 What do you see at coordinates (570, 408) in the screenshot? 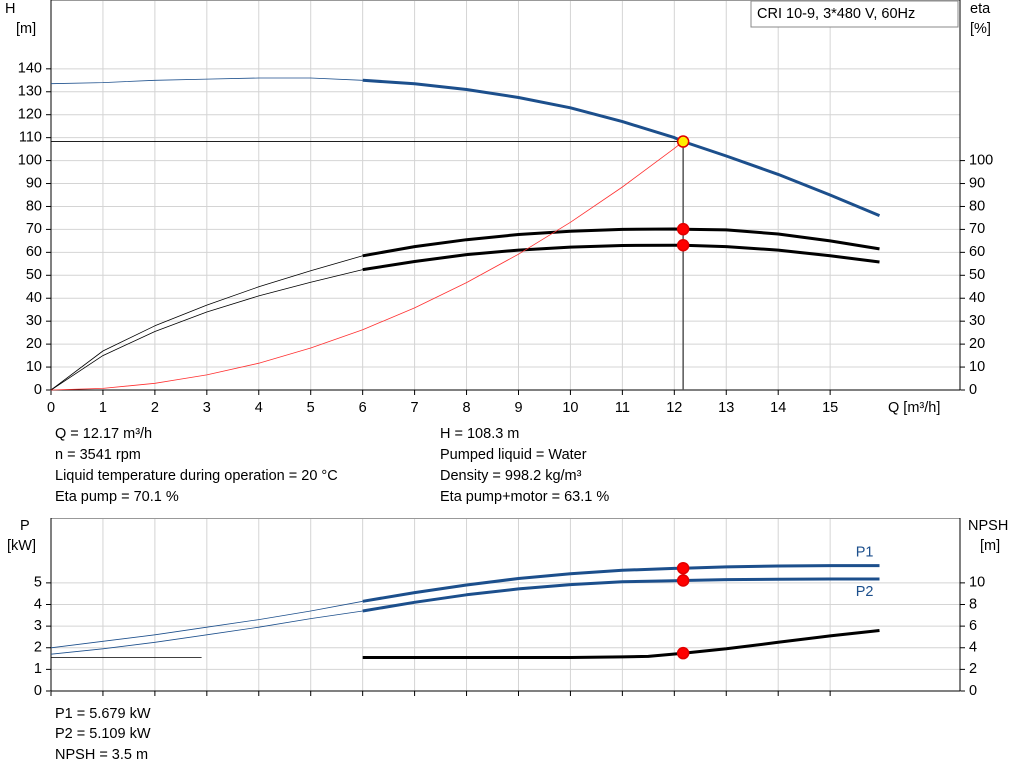
I see `x-tick-label: 10` at bounding box center [570, 408].